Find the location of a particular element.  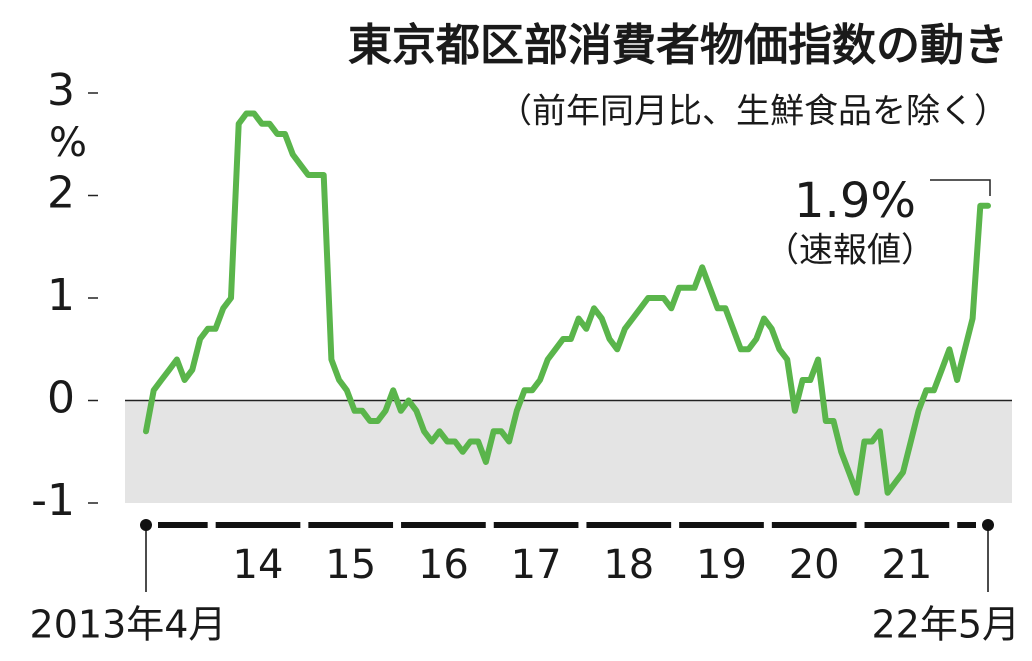

x-tick-label: 17 is located at coordinates (536, 565).